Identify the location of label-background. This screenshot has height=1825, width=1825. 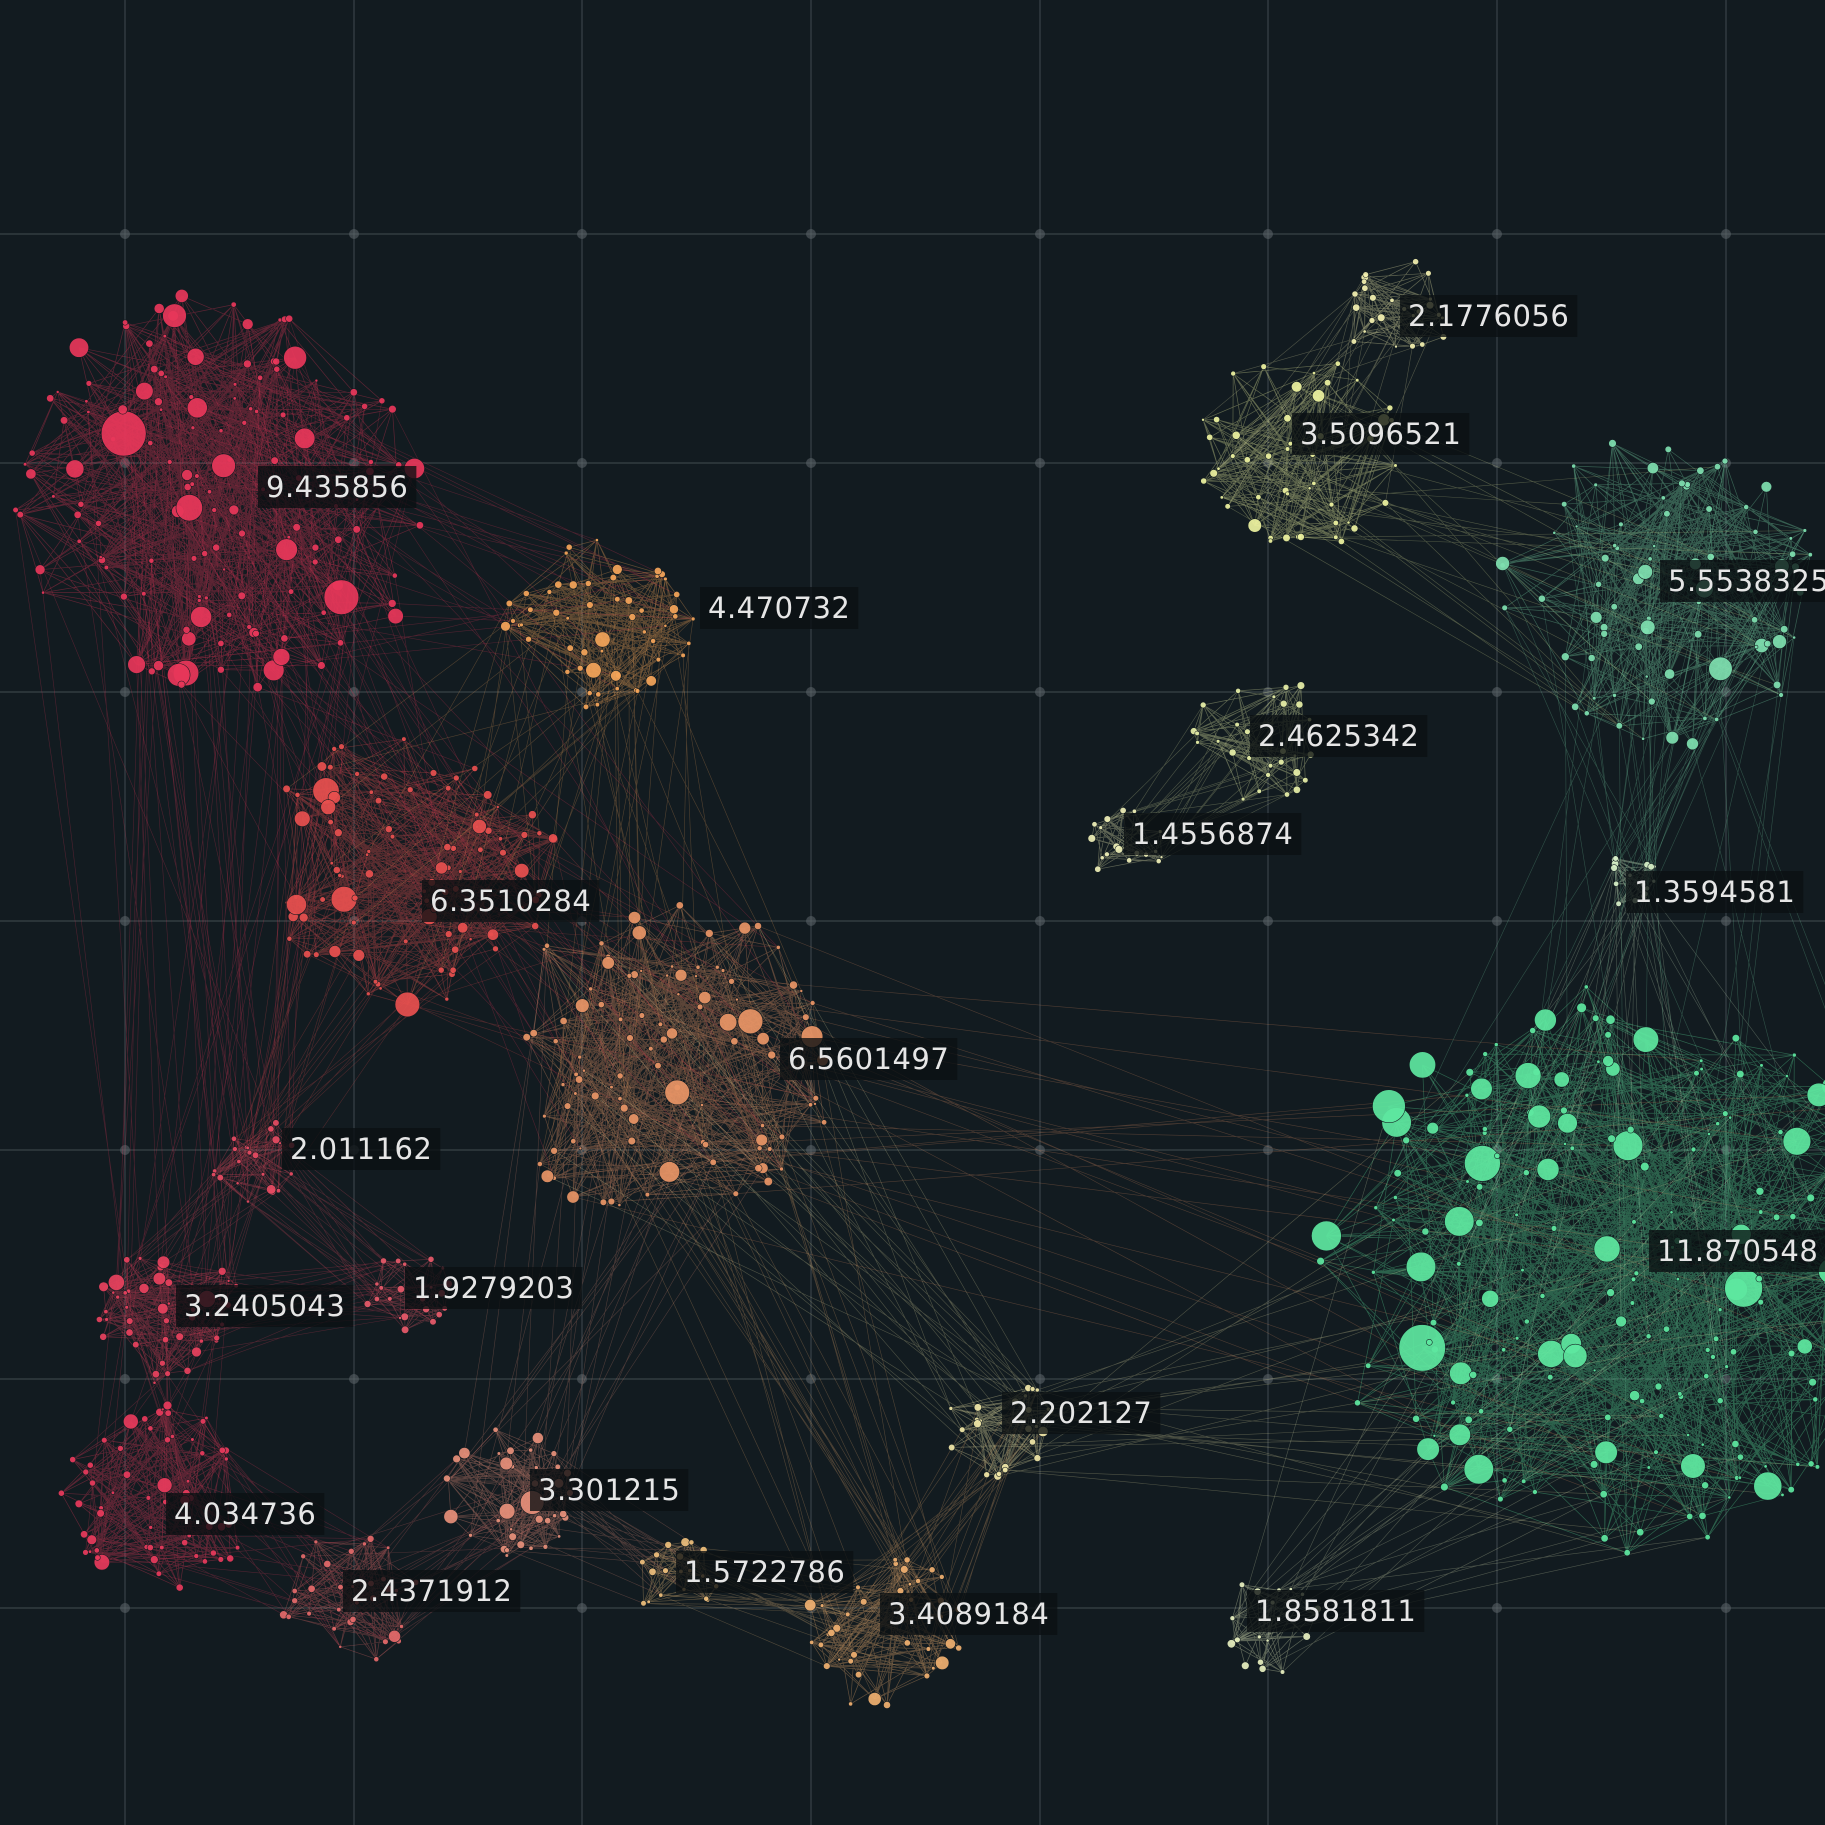
(1715, 892).